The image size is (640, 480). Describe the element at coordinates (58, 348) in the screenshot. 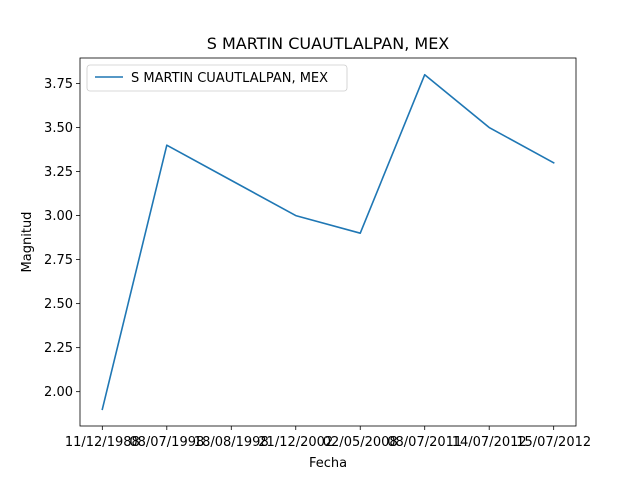

I see `y-tick-label: 2.25` at that location.